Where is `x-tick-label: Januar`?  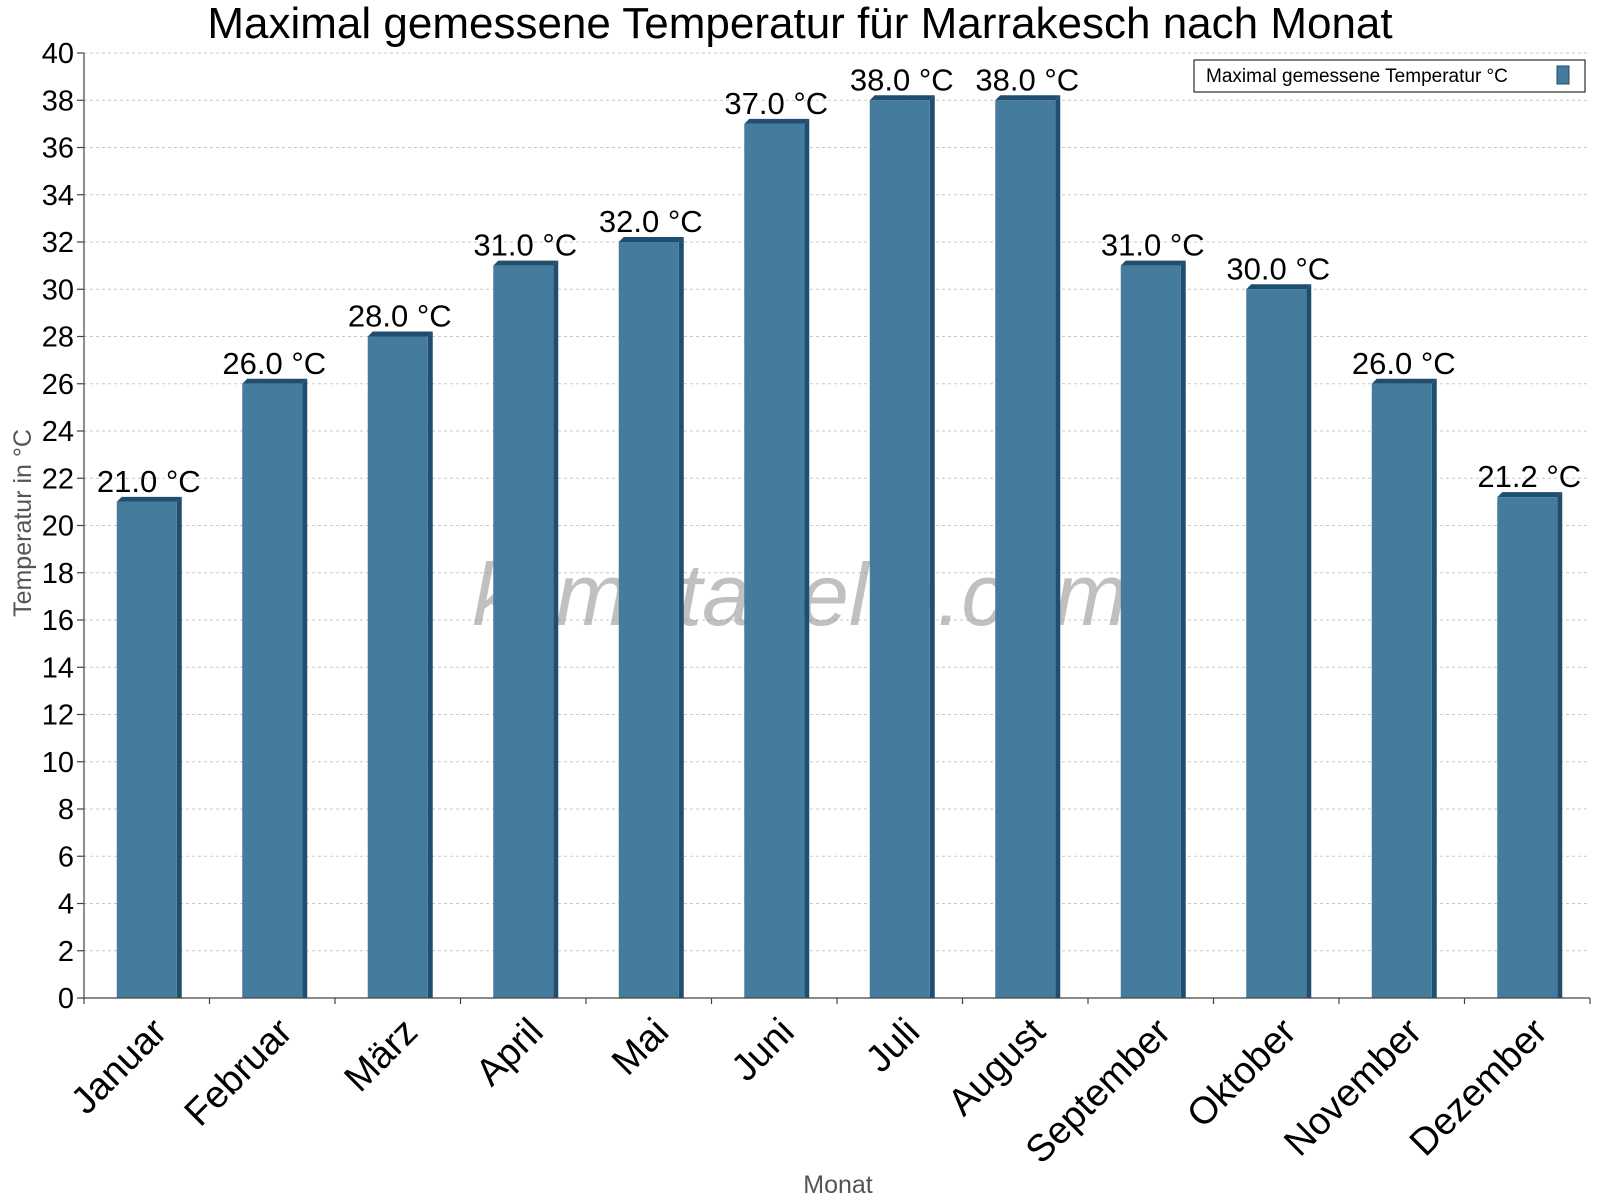 x-tick-label: Januar is located at coordinates (119, 1066).